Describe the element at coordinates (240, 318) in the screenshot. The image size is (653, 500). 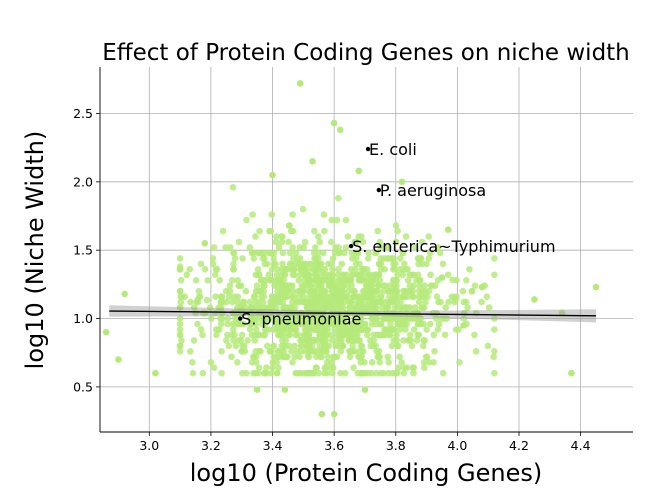
I see `annotation-marker` at that location.